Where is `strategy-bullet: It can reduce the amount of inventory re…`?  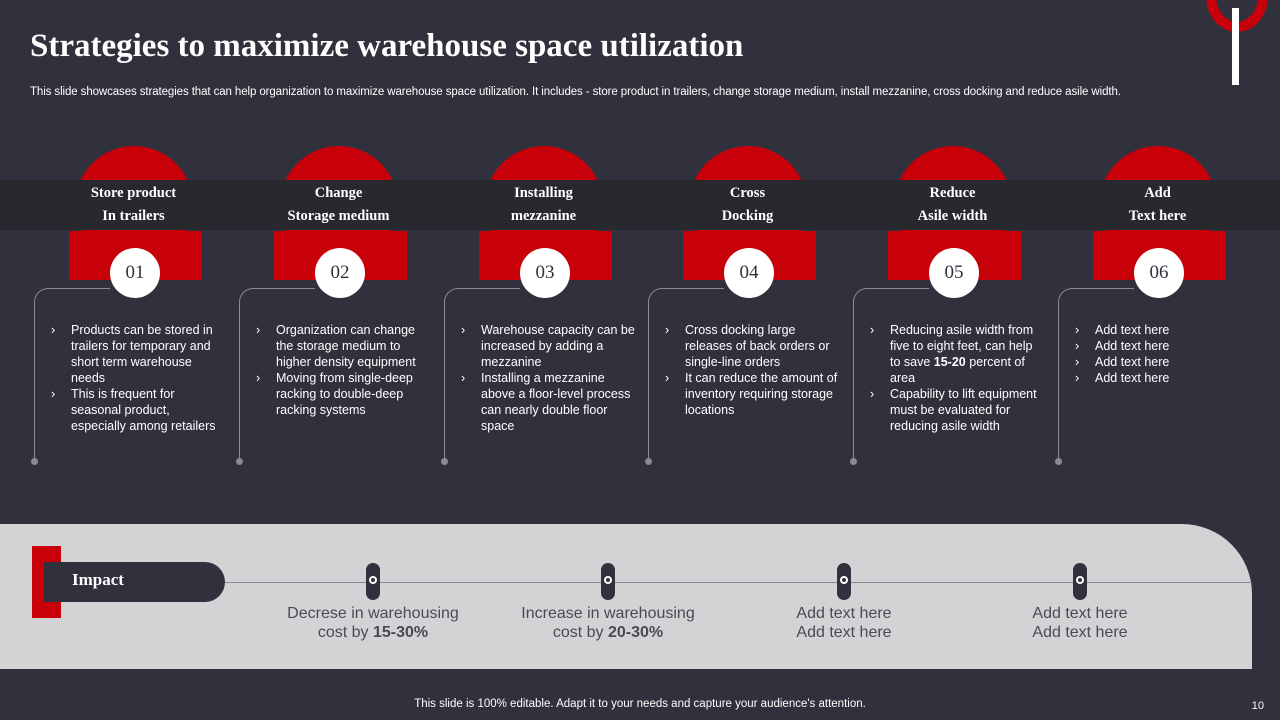 strategy-bullet: It can reduce the amount of inventory re… is located at coordinates (752, 394).